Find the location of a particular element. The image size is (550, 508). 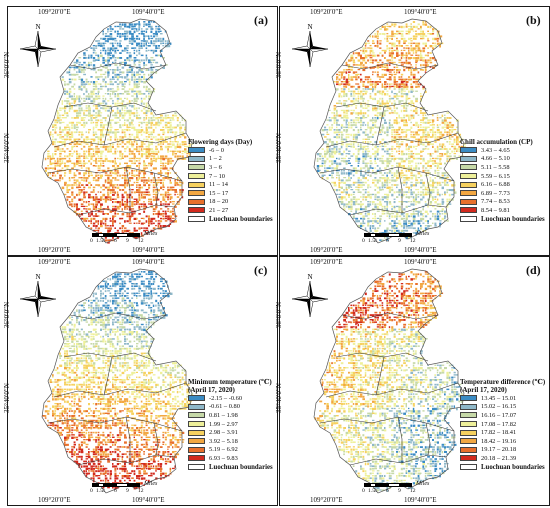

legend-item: 7.74 – 8.53 is located at coordinates (502, 202).